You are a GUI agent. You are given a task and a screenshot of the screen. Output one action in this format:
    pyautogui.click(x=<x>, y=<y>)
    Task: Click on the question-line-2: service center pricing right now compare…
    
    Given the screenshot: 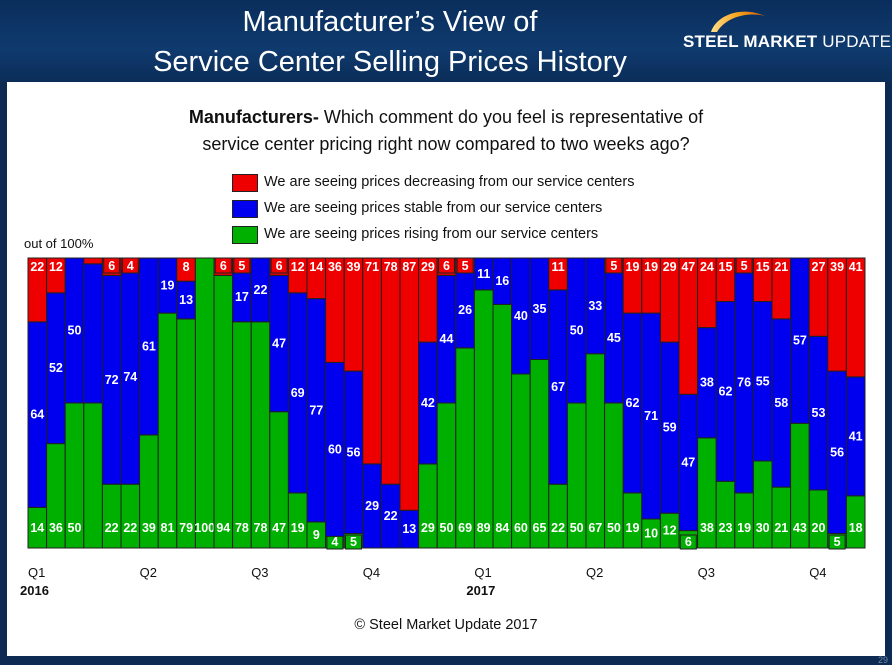 What is the action you would take?
    pyautogui.click(x=446, y=144)
    